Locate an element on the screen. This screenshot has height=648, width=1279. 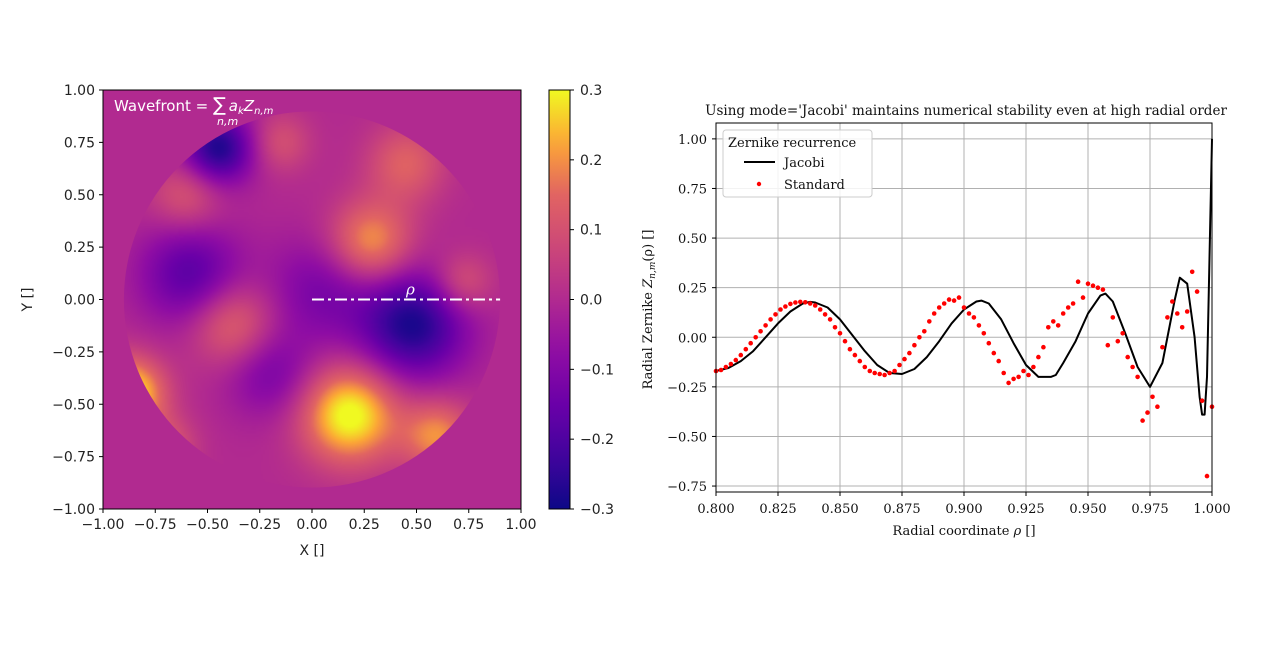
x-tick-label: 0.850 is located at coordinates (839, 509).